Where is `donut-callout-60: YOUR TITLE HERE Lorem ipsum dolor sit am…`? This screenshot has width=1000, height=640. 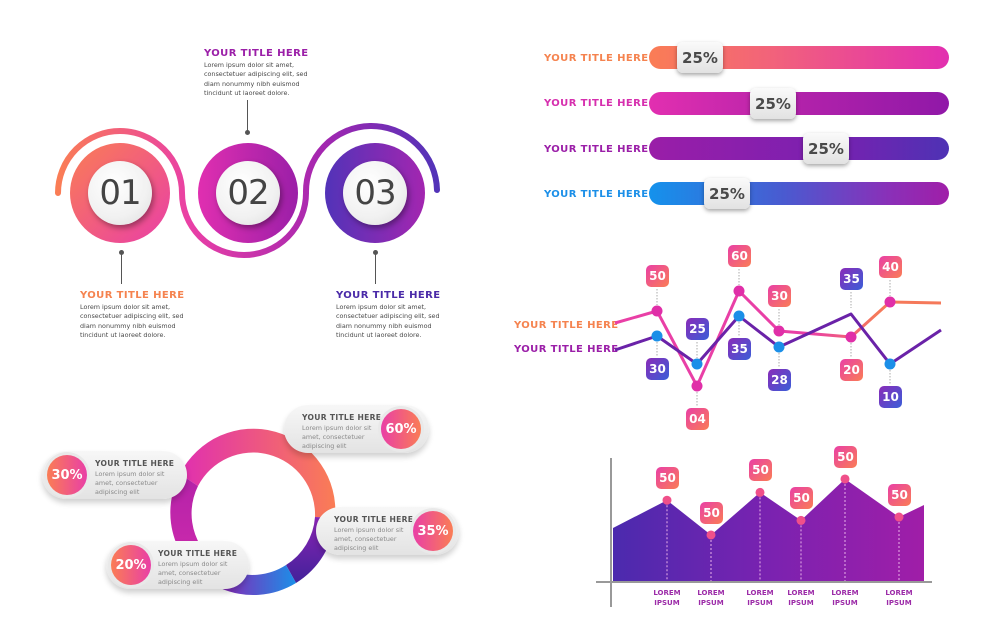
donut-callout-60: YOUR TITLE HERE Lorem ipsum dolor sit am… is located at coordinates (356, 429).